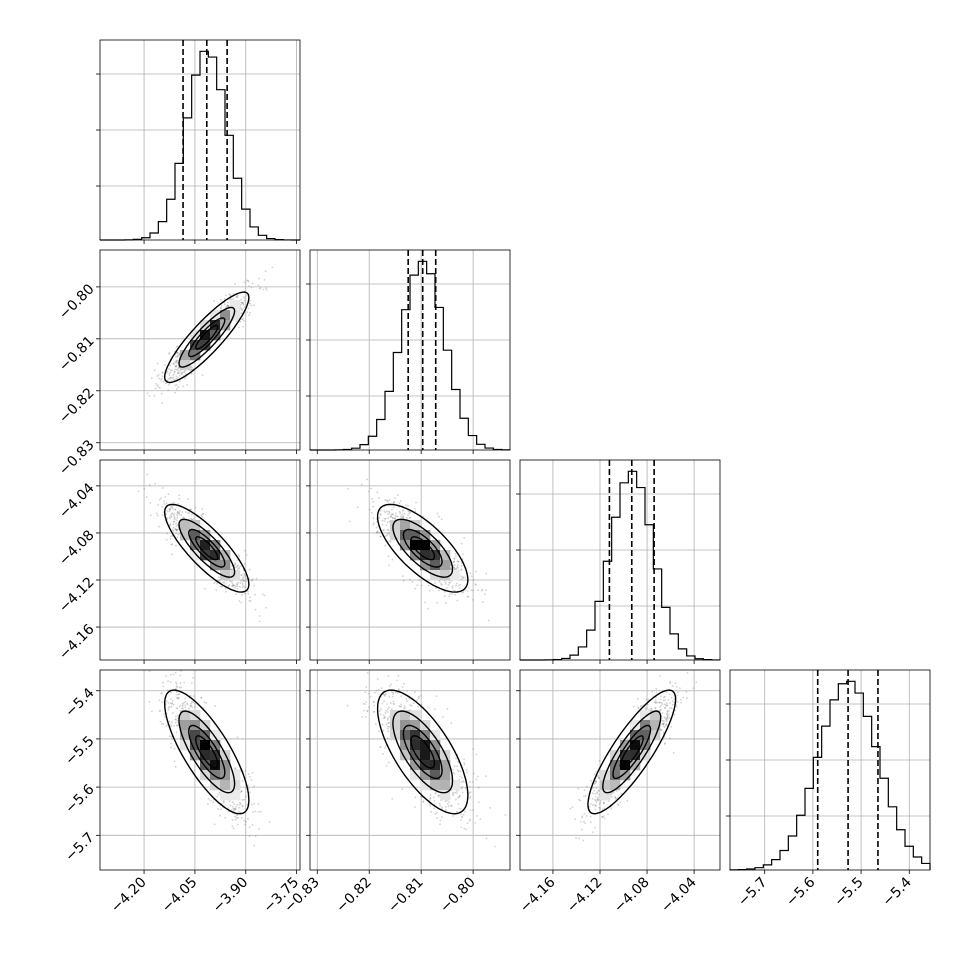 Image resolution: width=970 pixels, height=970 pixels. I want to click on x-tick-label: −4.16, so click(538, 895).